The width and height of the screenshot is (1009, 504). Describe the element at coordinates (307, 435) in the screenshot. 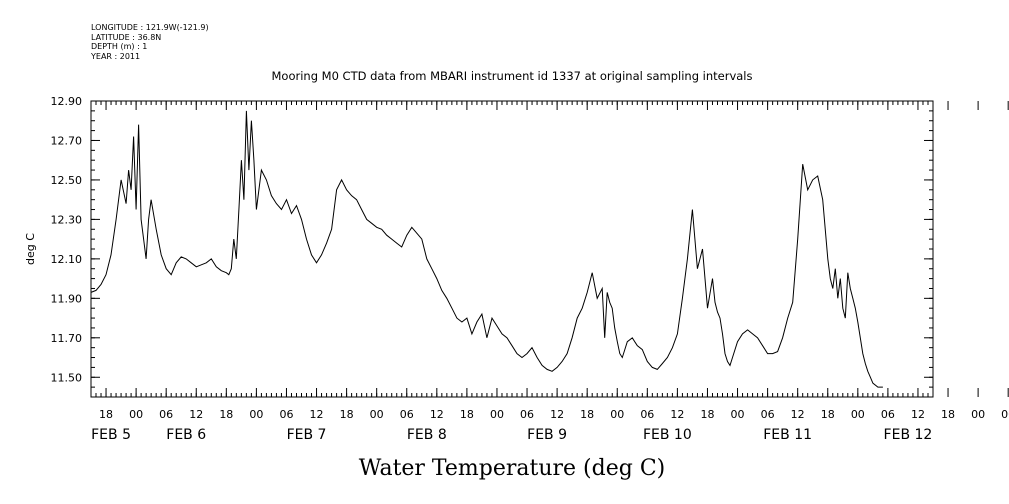

I see `date-label: FEB 7` at that location.